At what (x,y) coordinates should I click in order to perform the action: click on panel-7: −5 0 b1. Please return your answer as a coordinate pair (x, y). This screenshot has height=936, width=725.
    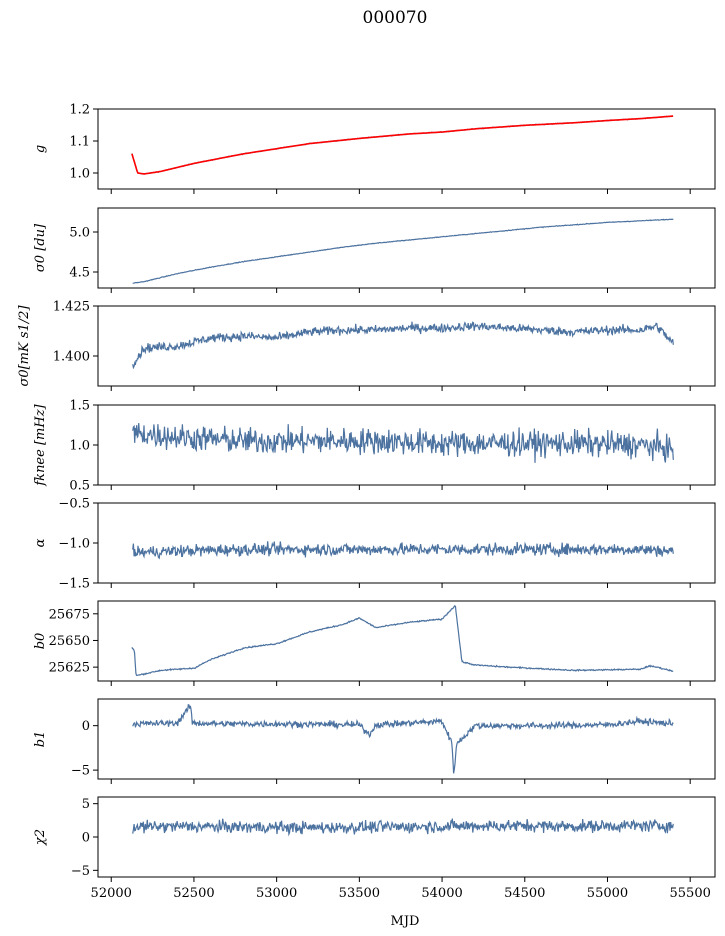
    Looking at the image, I should click on (374, 741).